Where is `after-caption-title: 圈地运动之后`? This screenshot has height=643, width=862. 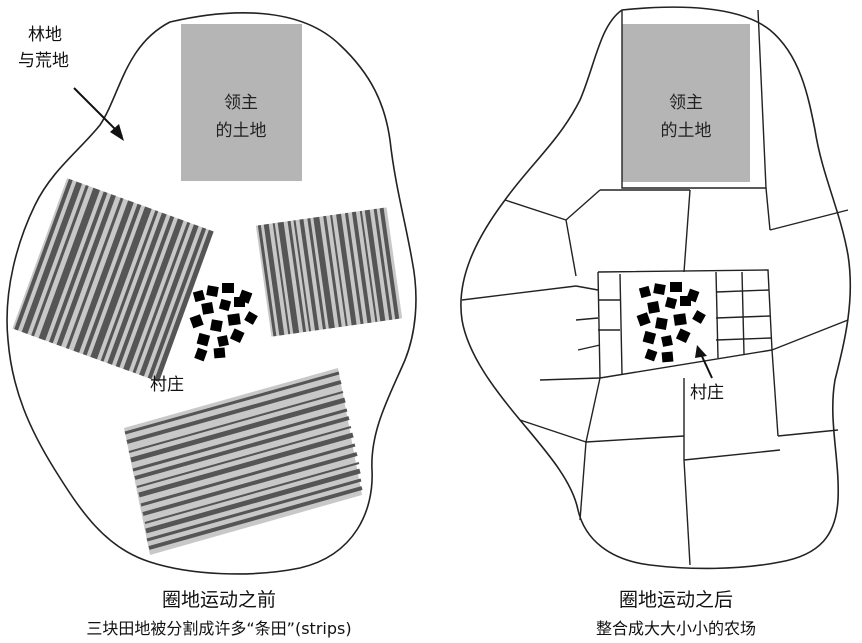
after-caption-title: 圈地运动之后 is located at coordinates (676, 600).